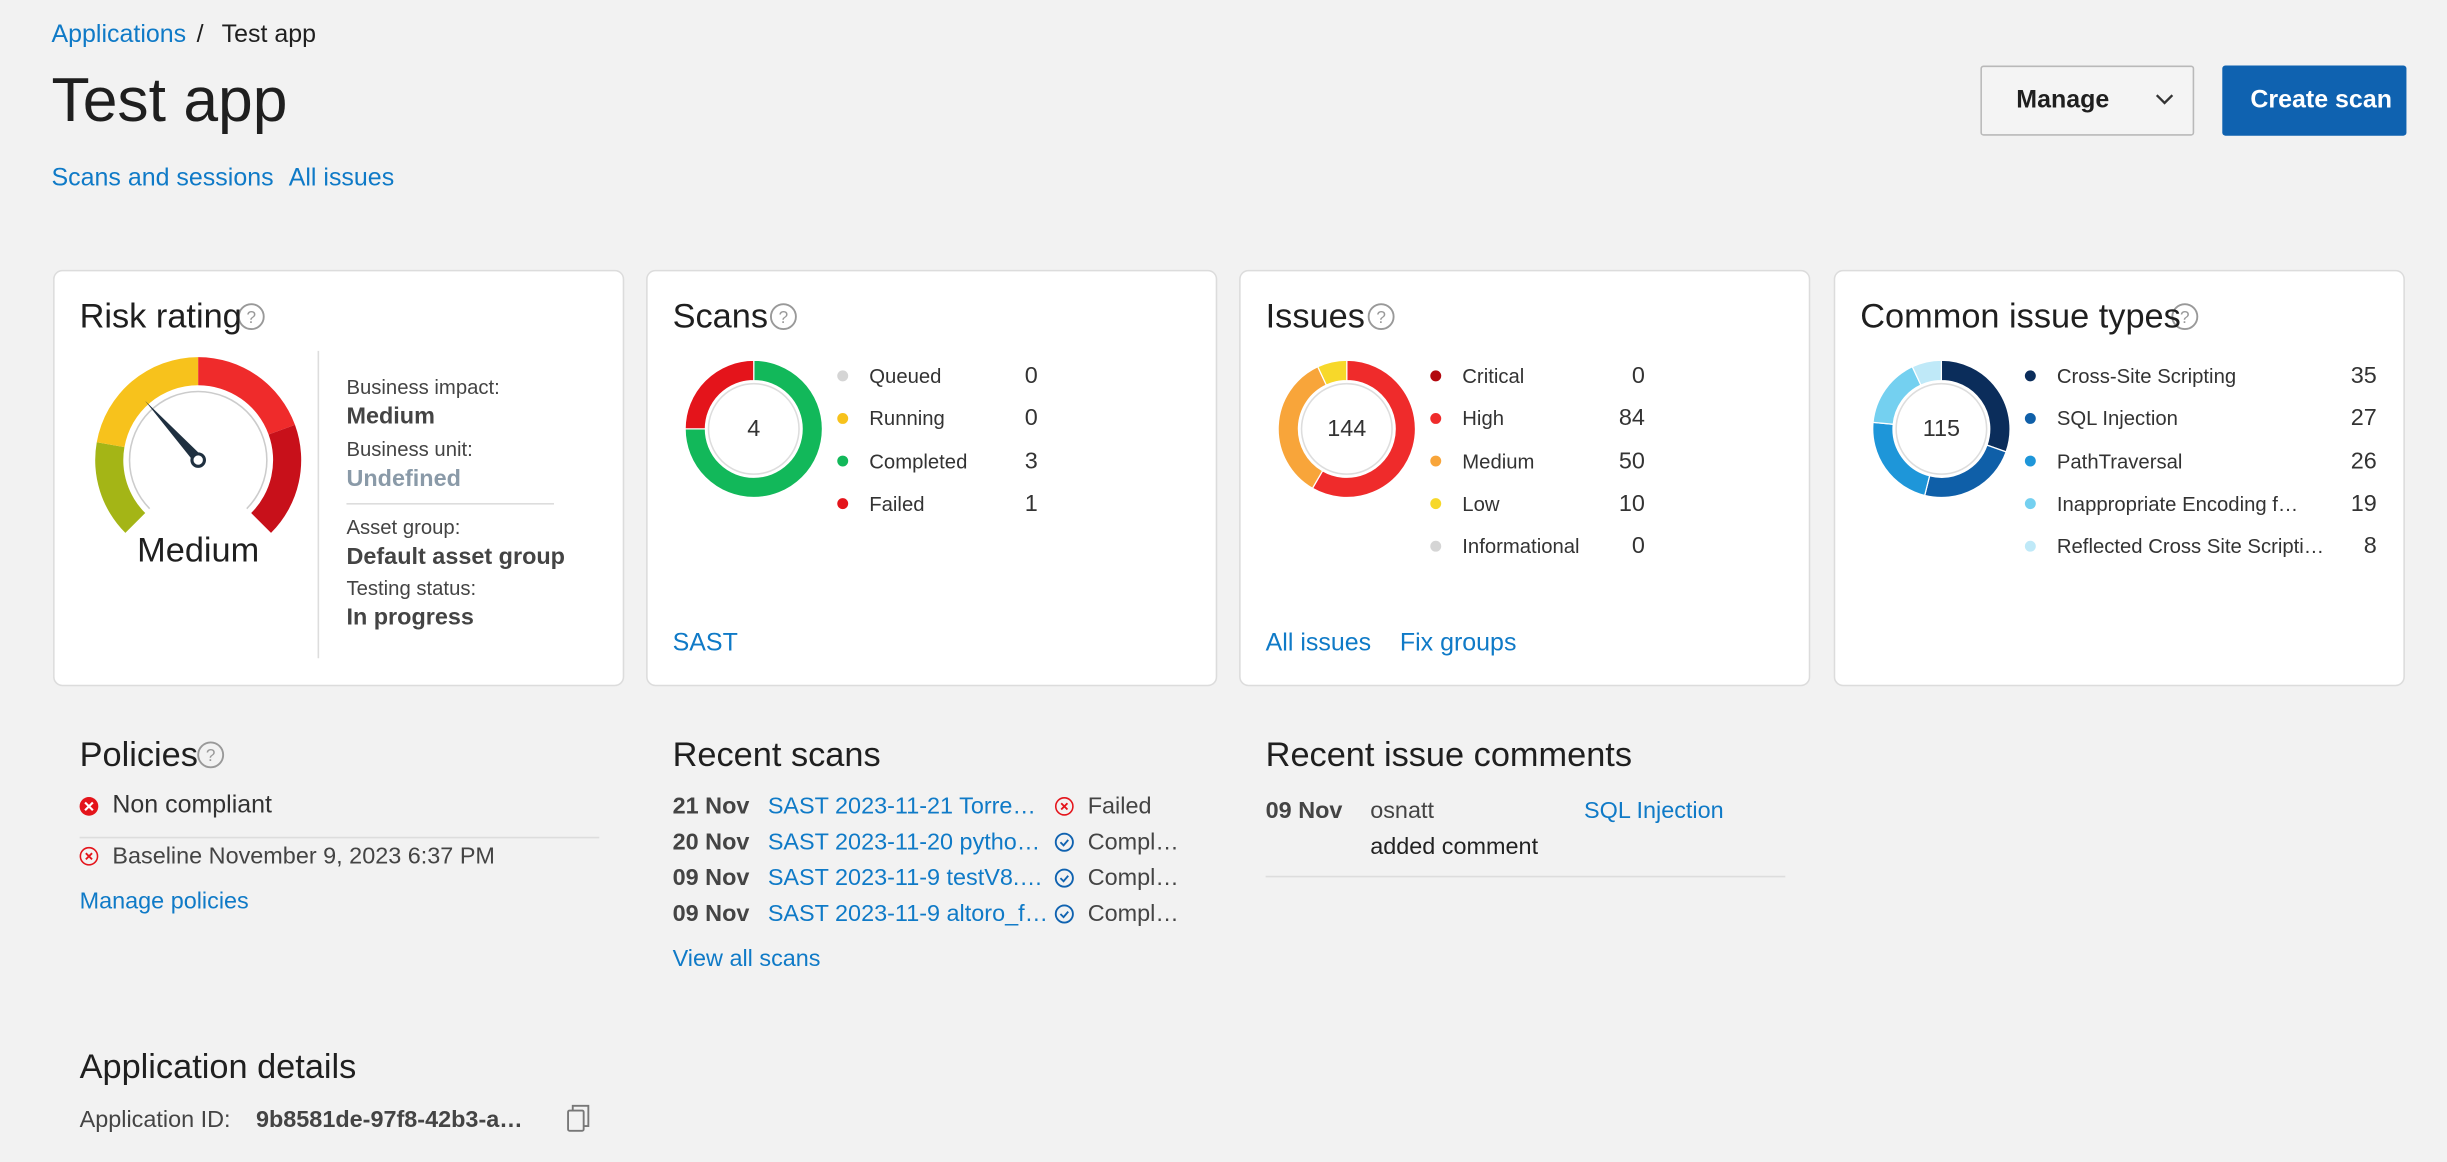 The image size is (2447, 1162). I want to click on legend-value: 26, so click(2363, 461).